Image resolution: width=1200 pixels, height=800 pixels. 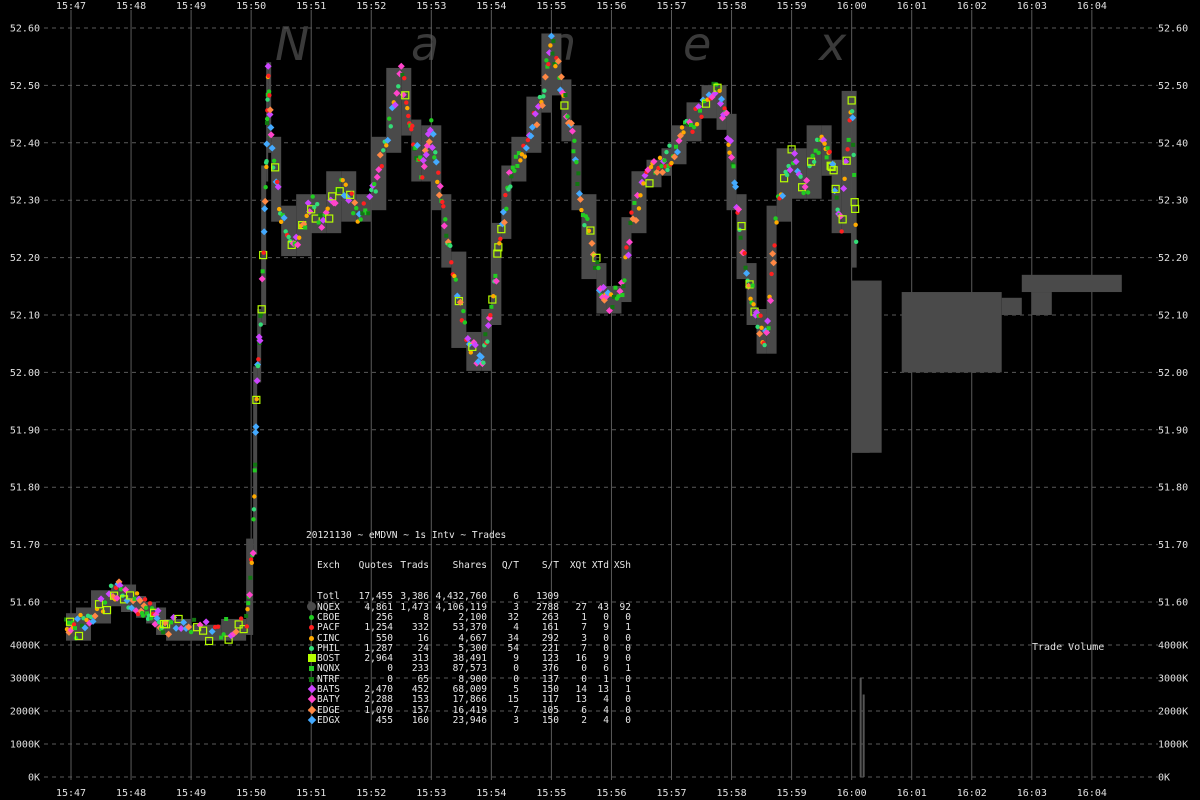 What do you see at coordinates (384, 617) in the screenshot?
I see `legend-cell-quotes: 256` at bounding box center [384, 617].